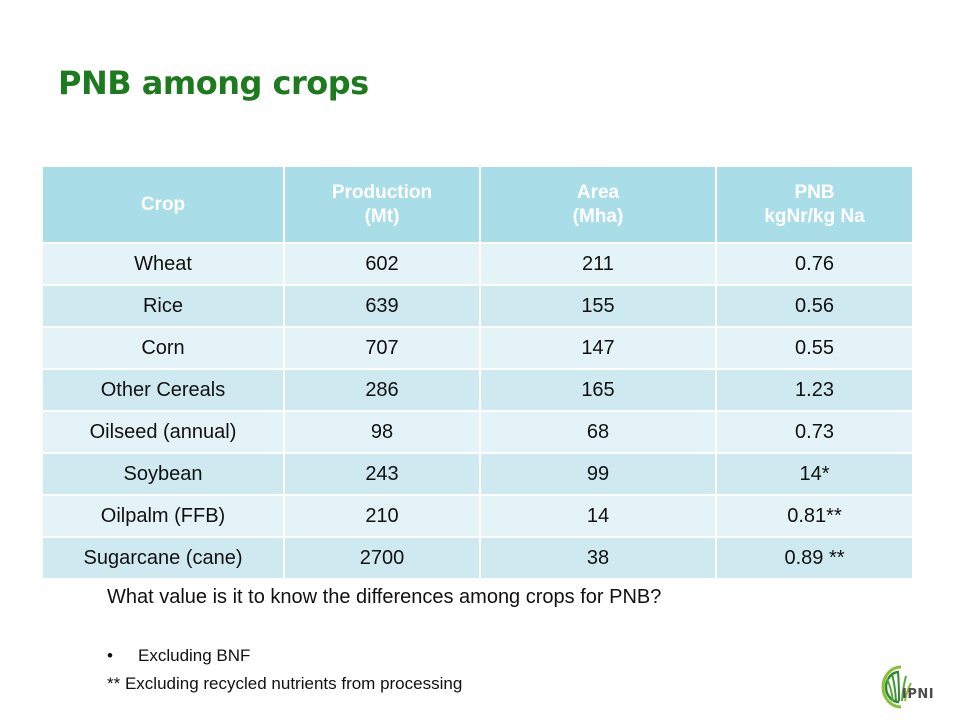 The width and height of the screenshot is (960, 720). What do you see at coordinates (814, 347) in the screenshot?
I see `cell-pnb: 0.55` at bounding box center [814, 347].